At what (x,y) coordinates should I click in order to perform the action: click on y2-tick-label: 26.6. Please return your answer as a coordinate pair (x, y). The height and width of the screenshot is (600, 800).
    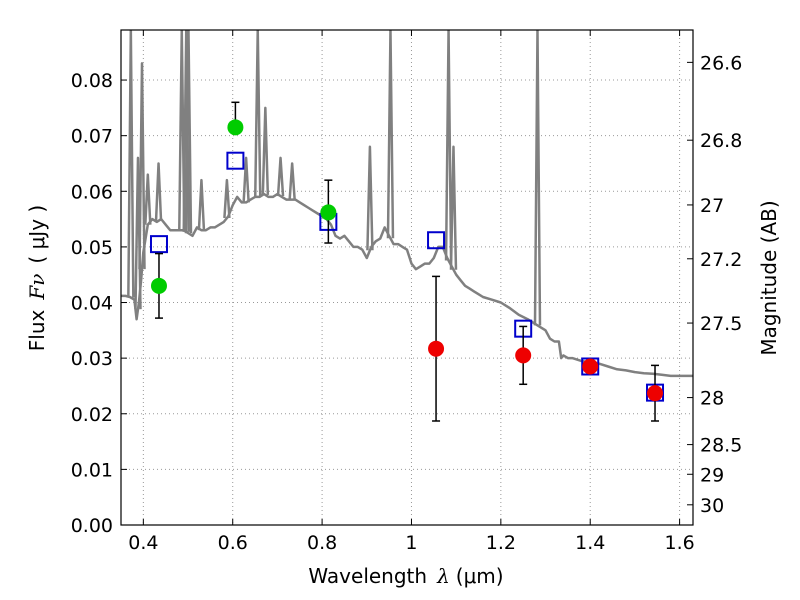
    Looking at the image, I should click on (721, 63).